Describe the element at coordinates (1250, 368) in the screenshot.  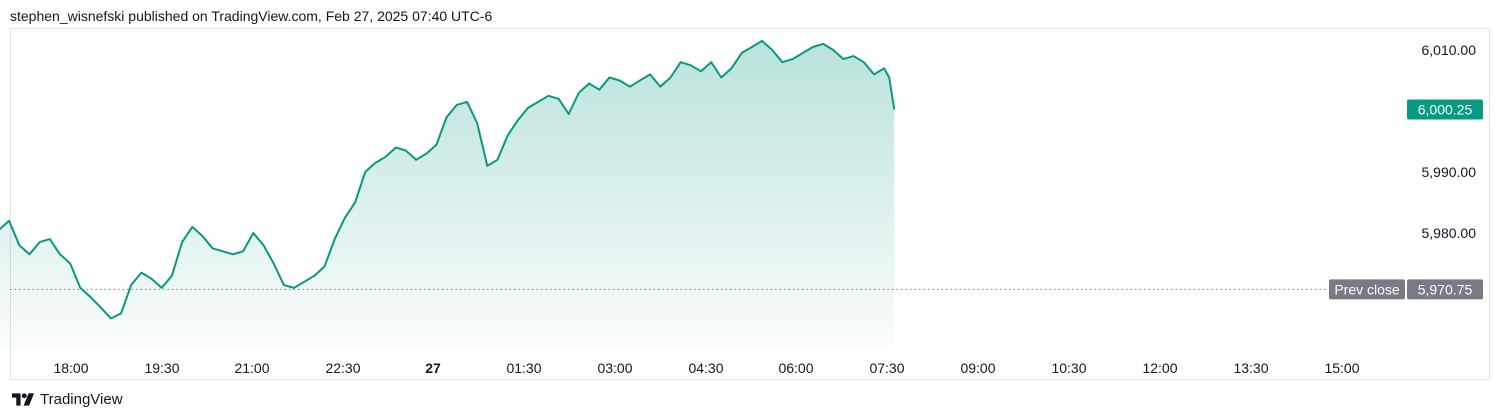
I see `x-tick-label: 13:30` at that location.